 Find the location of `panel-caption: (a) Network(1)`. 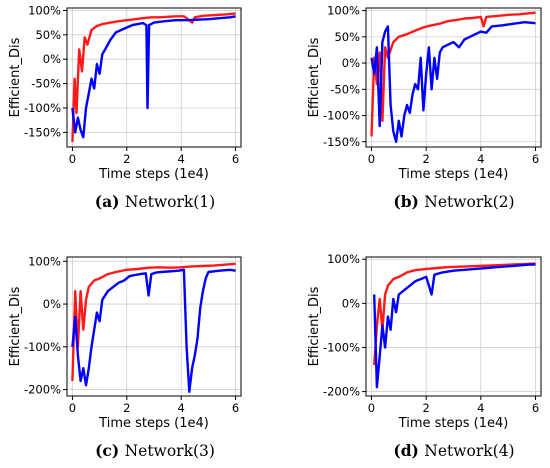

panel-caption: (a) Network(1) is located at coordinates (155, 201).